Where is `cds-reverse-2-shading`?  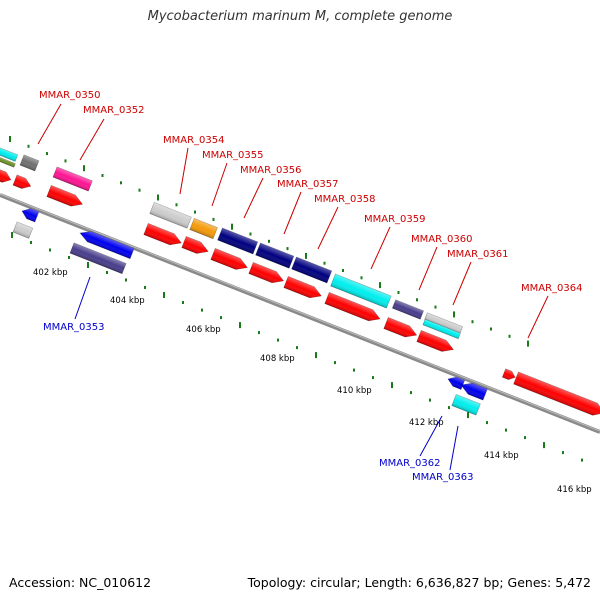
cds-reverse-2-shading is located at coordinates (22, 230).